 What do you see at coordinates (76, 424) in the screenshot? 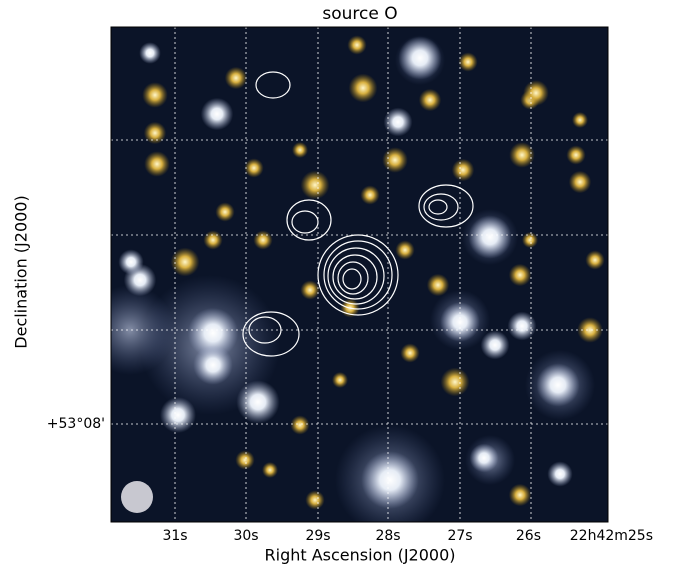
I see `y-tick-label: +53°08'` at bounding box center [76, 424].